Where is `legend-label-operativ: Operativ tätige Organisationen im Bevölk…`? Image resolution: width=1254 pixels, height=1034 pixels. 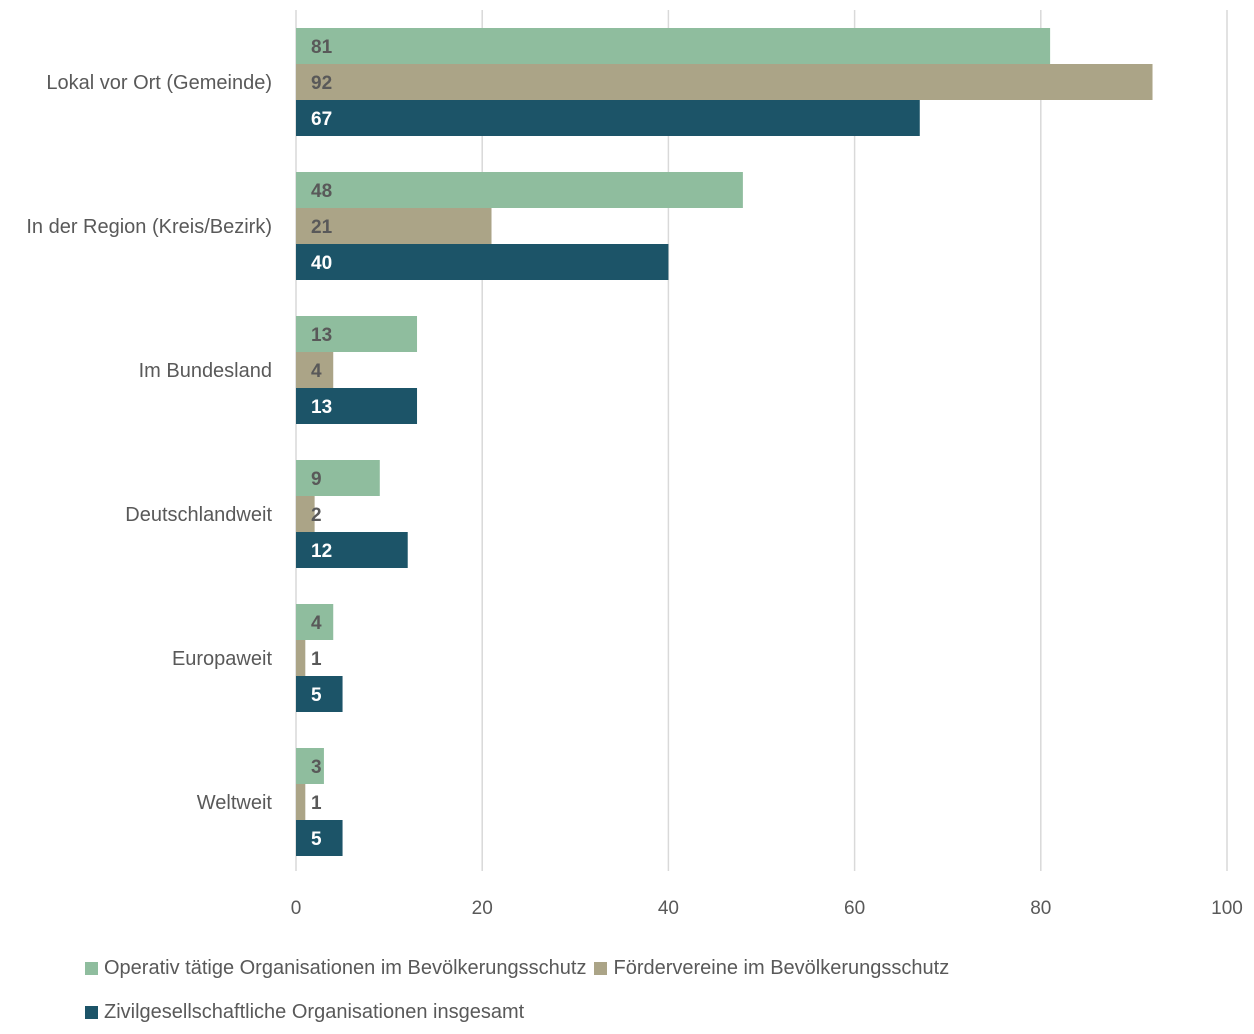 legend-label-operativ: Operativ tätige Organisationen im Bevölk… is located at coordinates (345, 967).